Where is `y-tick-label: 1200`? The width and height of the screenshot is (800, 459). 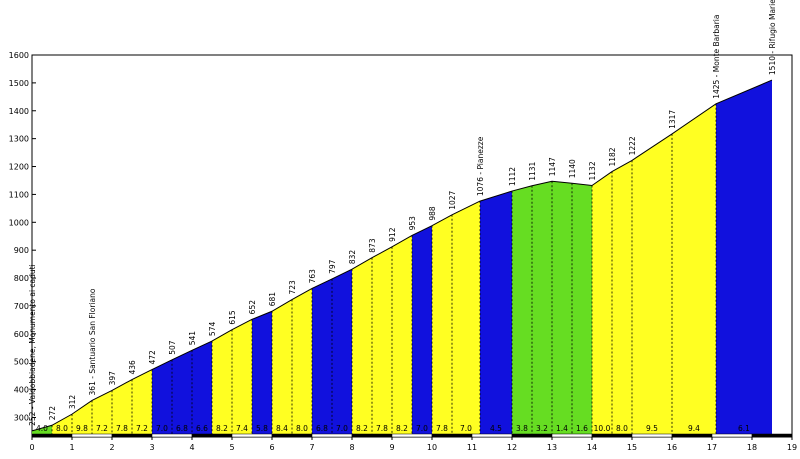 y-tick-label: 1200 is located at coordinates (19, 167).